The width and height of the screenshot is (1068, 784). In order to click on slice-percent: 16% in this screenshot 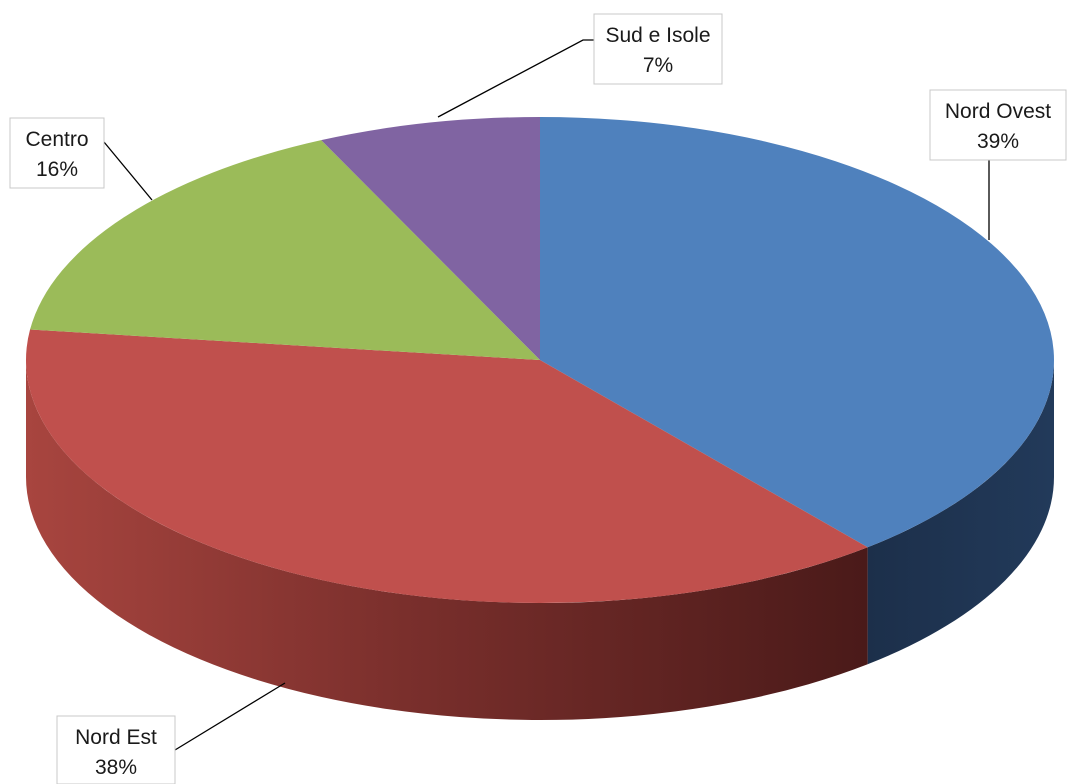, I will do `click(57, 169)`.